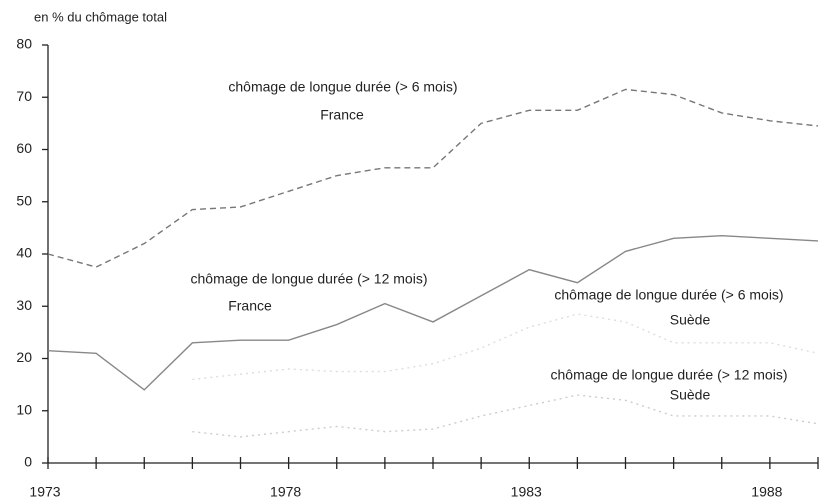 The width and height of the screenshot is (832, 504). What do you see at coordinates (24, 409) in the screenshot?
I see `y-tick-label: 10` at bounding box center [24, 409].